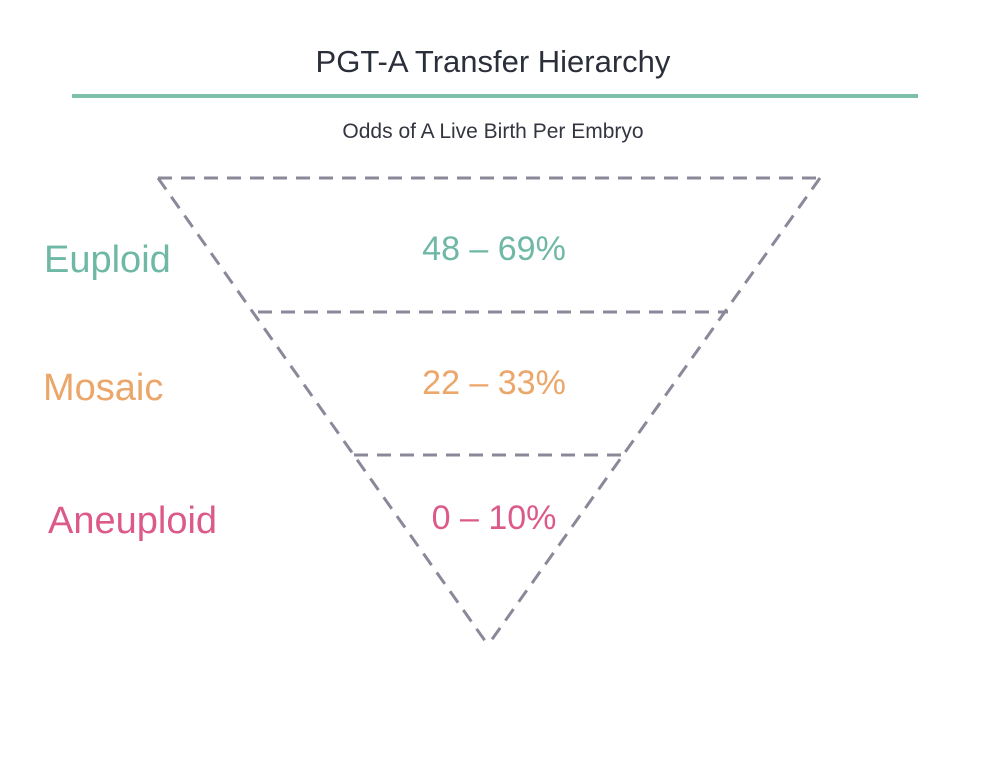 The image size is (986, 760). Describe the element at coordinates (493, 61) in the screenshot. I see `page-title: PGT-A Transfer Hierarchy` at that location.